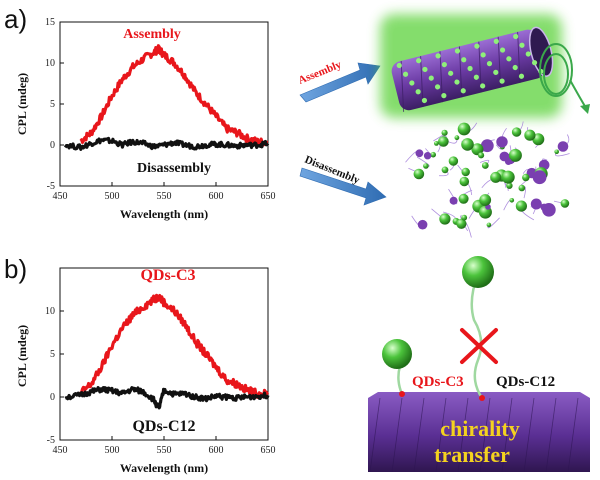  What do you see at coordinates (15, 269) in the screenshot?
I see `panel-letter-b: b)` at bounding box center [15, 269].